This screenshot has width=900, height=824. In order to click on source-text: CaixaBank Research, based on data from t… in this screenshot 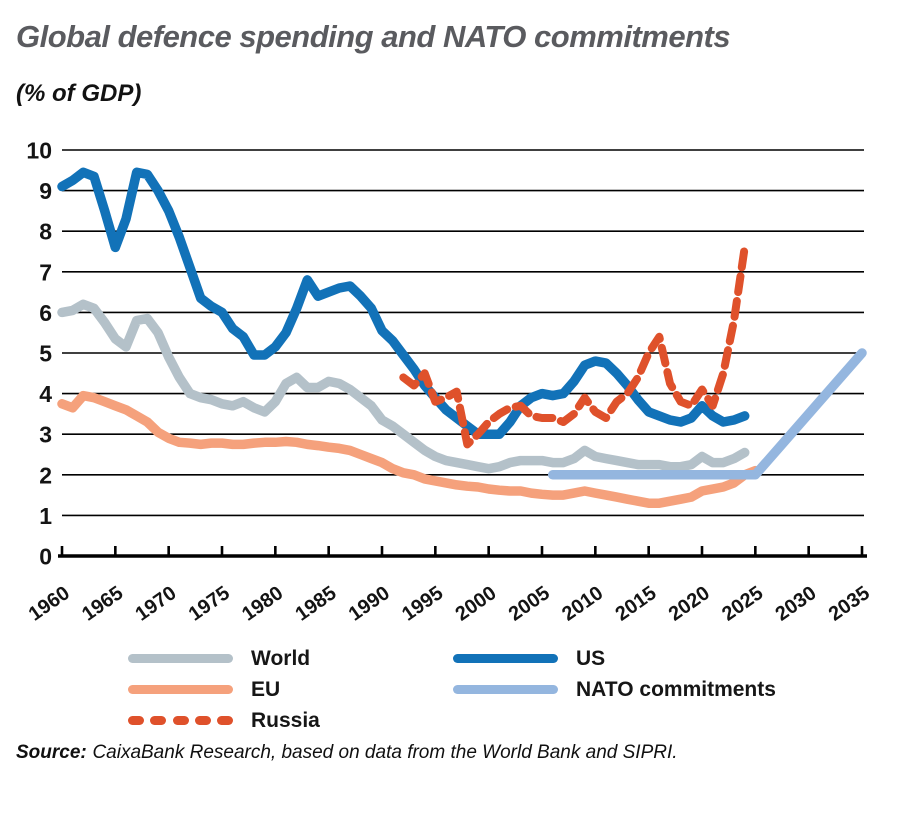, I will do `click(385, 752)`.